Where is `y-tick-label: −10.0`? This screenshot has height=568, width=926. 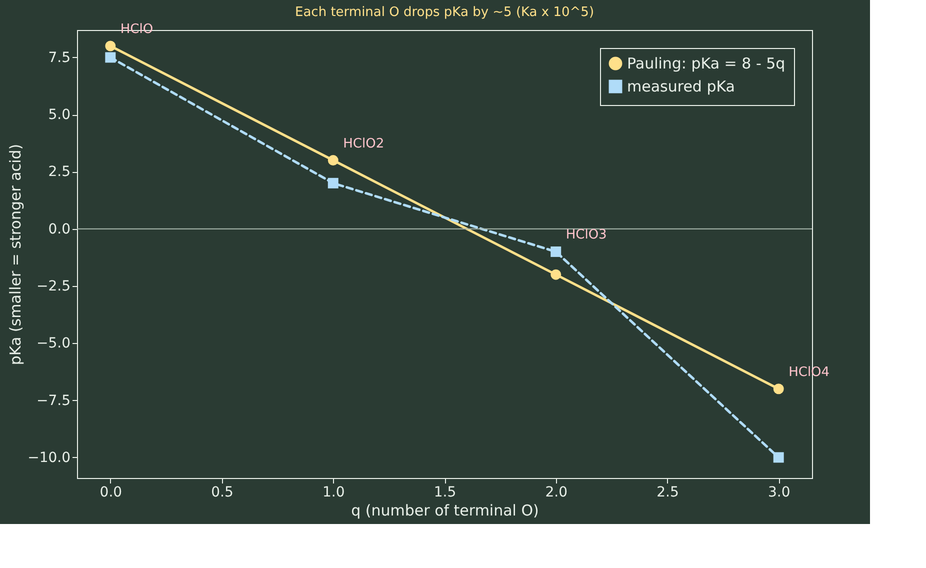
y-tick-label: −10.0 is located at coordinates (49, 458).